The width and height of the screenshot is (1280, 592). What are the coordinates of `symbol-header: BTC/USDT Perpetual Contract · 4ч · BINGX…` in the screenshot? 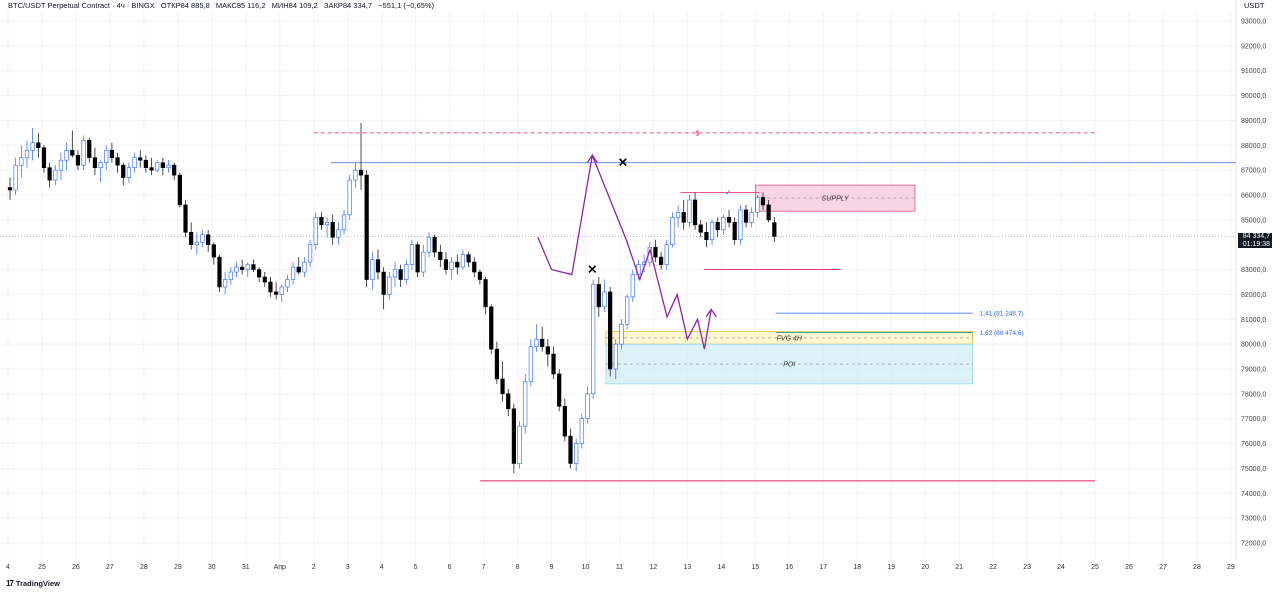 It's located at (223, 5).